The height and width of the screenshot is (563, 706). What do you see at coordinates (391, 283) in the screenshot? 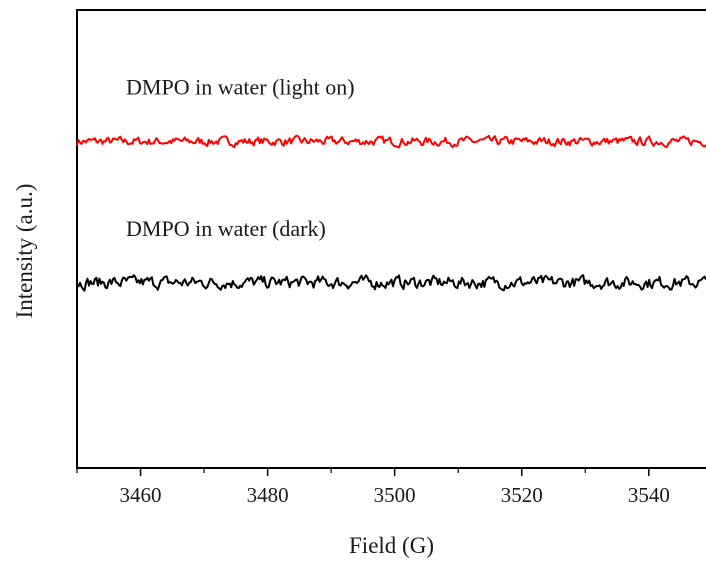
I see `series-line-dark` at bounding box center [391, 283].